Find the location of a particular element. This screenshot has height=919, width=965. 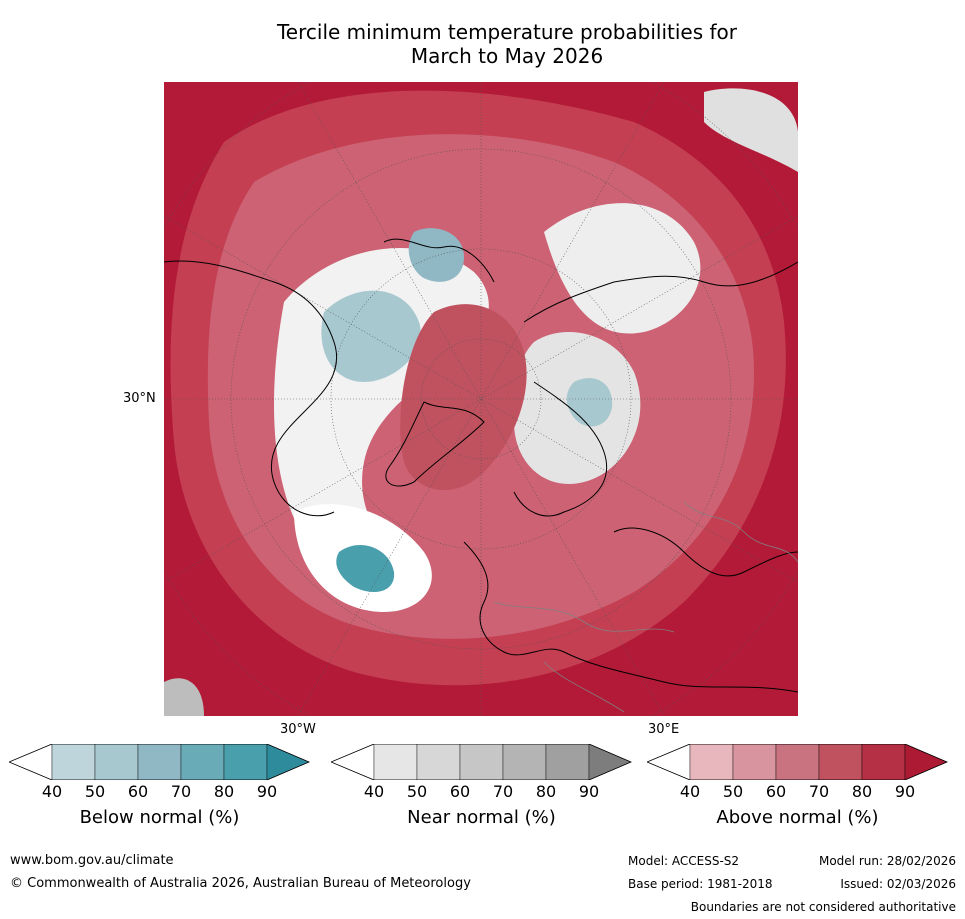

colorbar-above-normal is located at coordinates (797, 762).